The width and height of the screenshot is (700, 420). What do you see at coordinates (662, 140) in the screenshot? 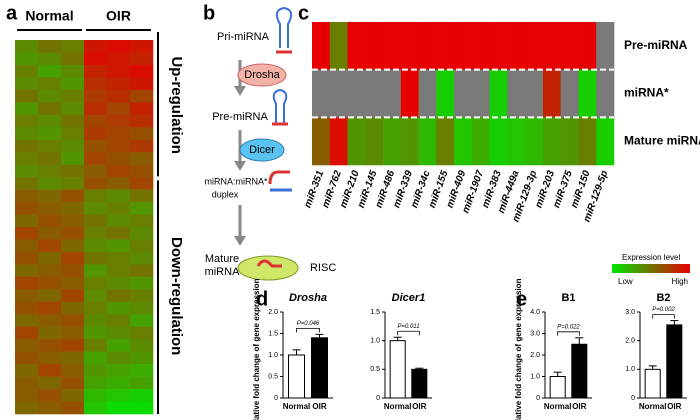
I see `row-label: Mature miRNA` at bounding box center [662, 140].